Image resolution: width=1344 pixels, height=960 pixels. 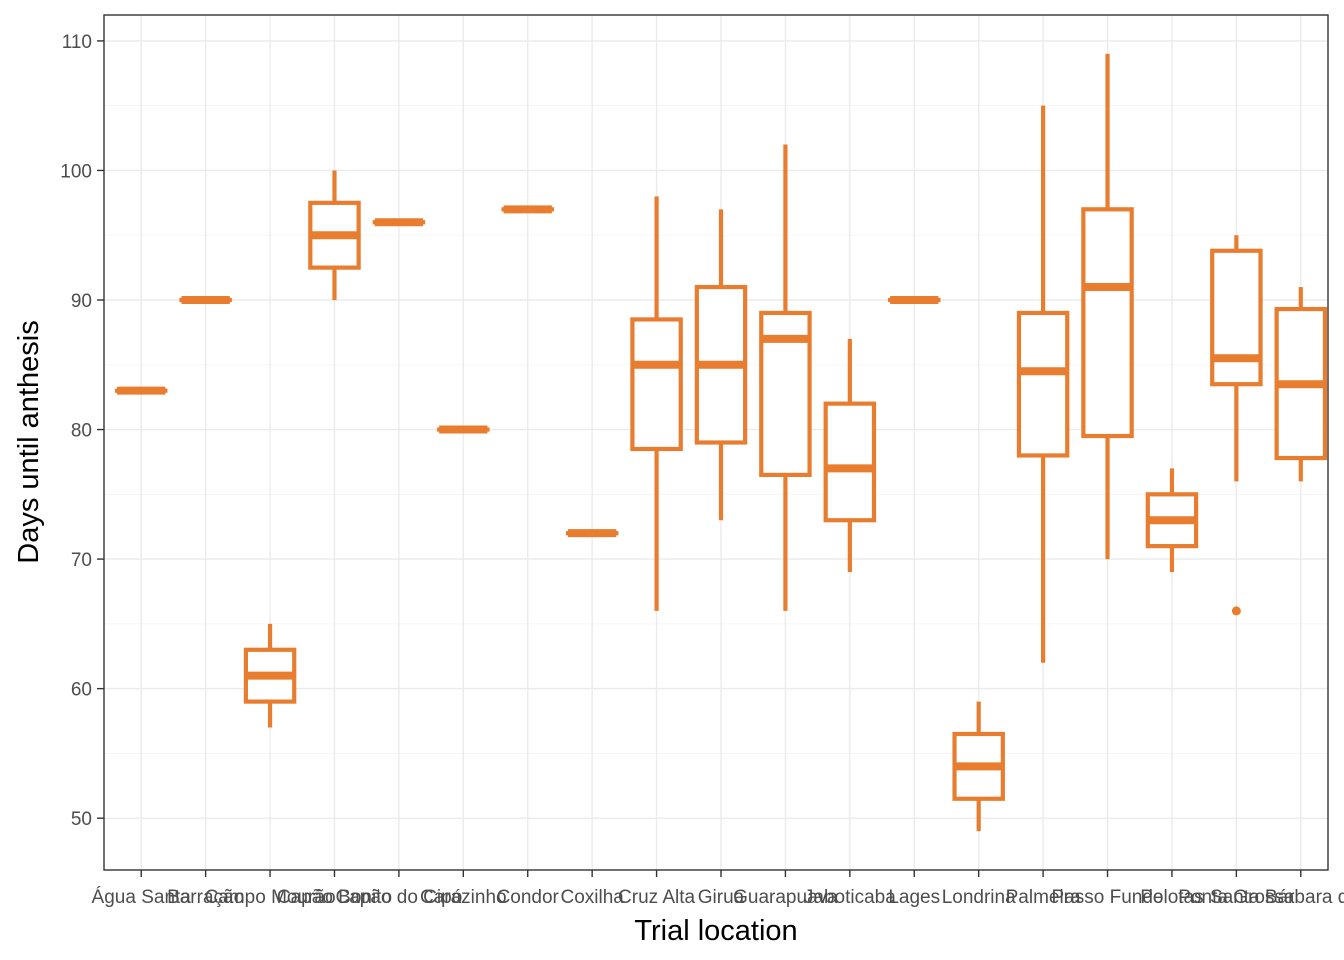 I want to click on y-axis: 50 60 70 80 90 100 110, so click(x=82, y=431).